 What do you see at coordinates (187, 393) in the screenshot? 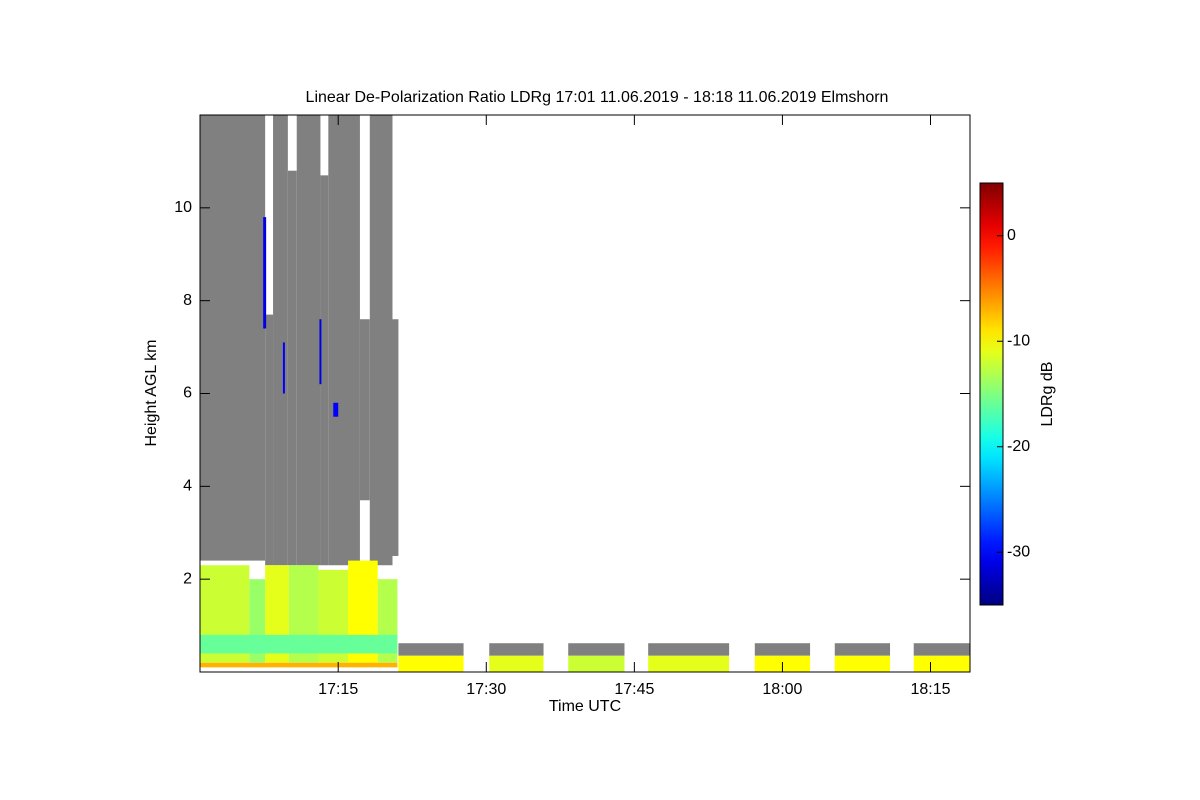
I see `y-tick-label: 6` at bounding box center [187, 393].